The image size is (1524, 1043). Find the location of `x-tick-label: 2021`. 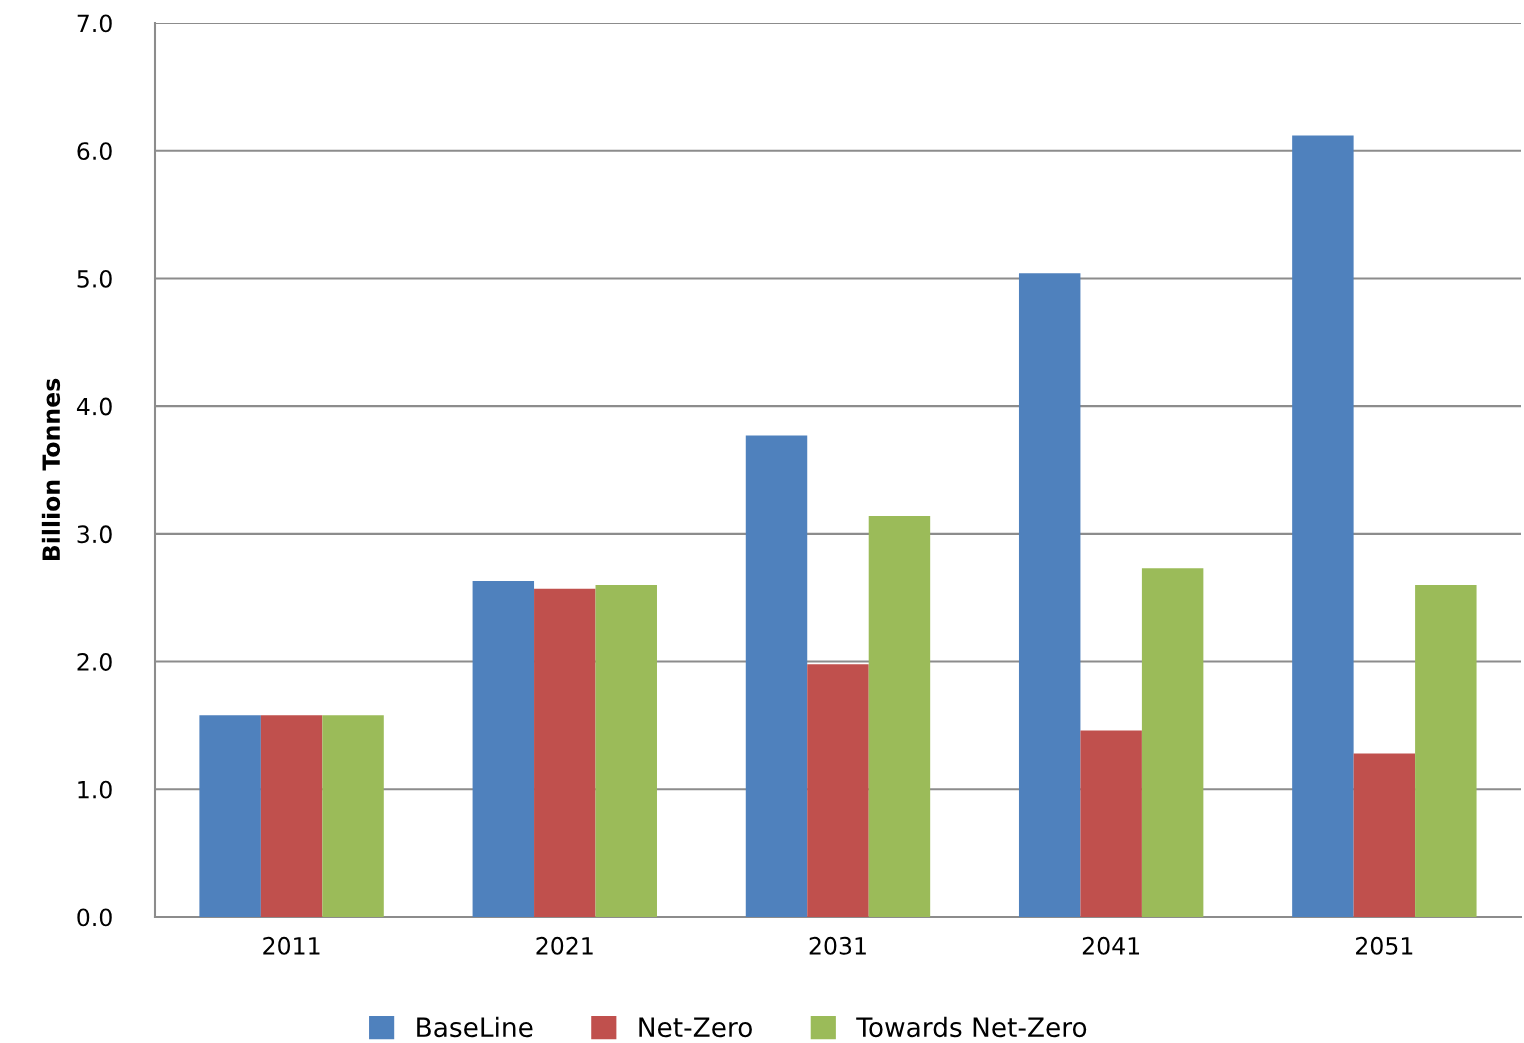

x-tick-label: 2021 is located at coordinates (564, 945).